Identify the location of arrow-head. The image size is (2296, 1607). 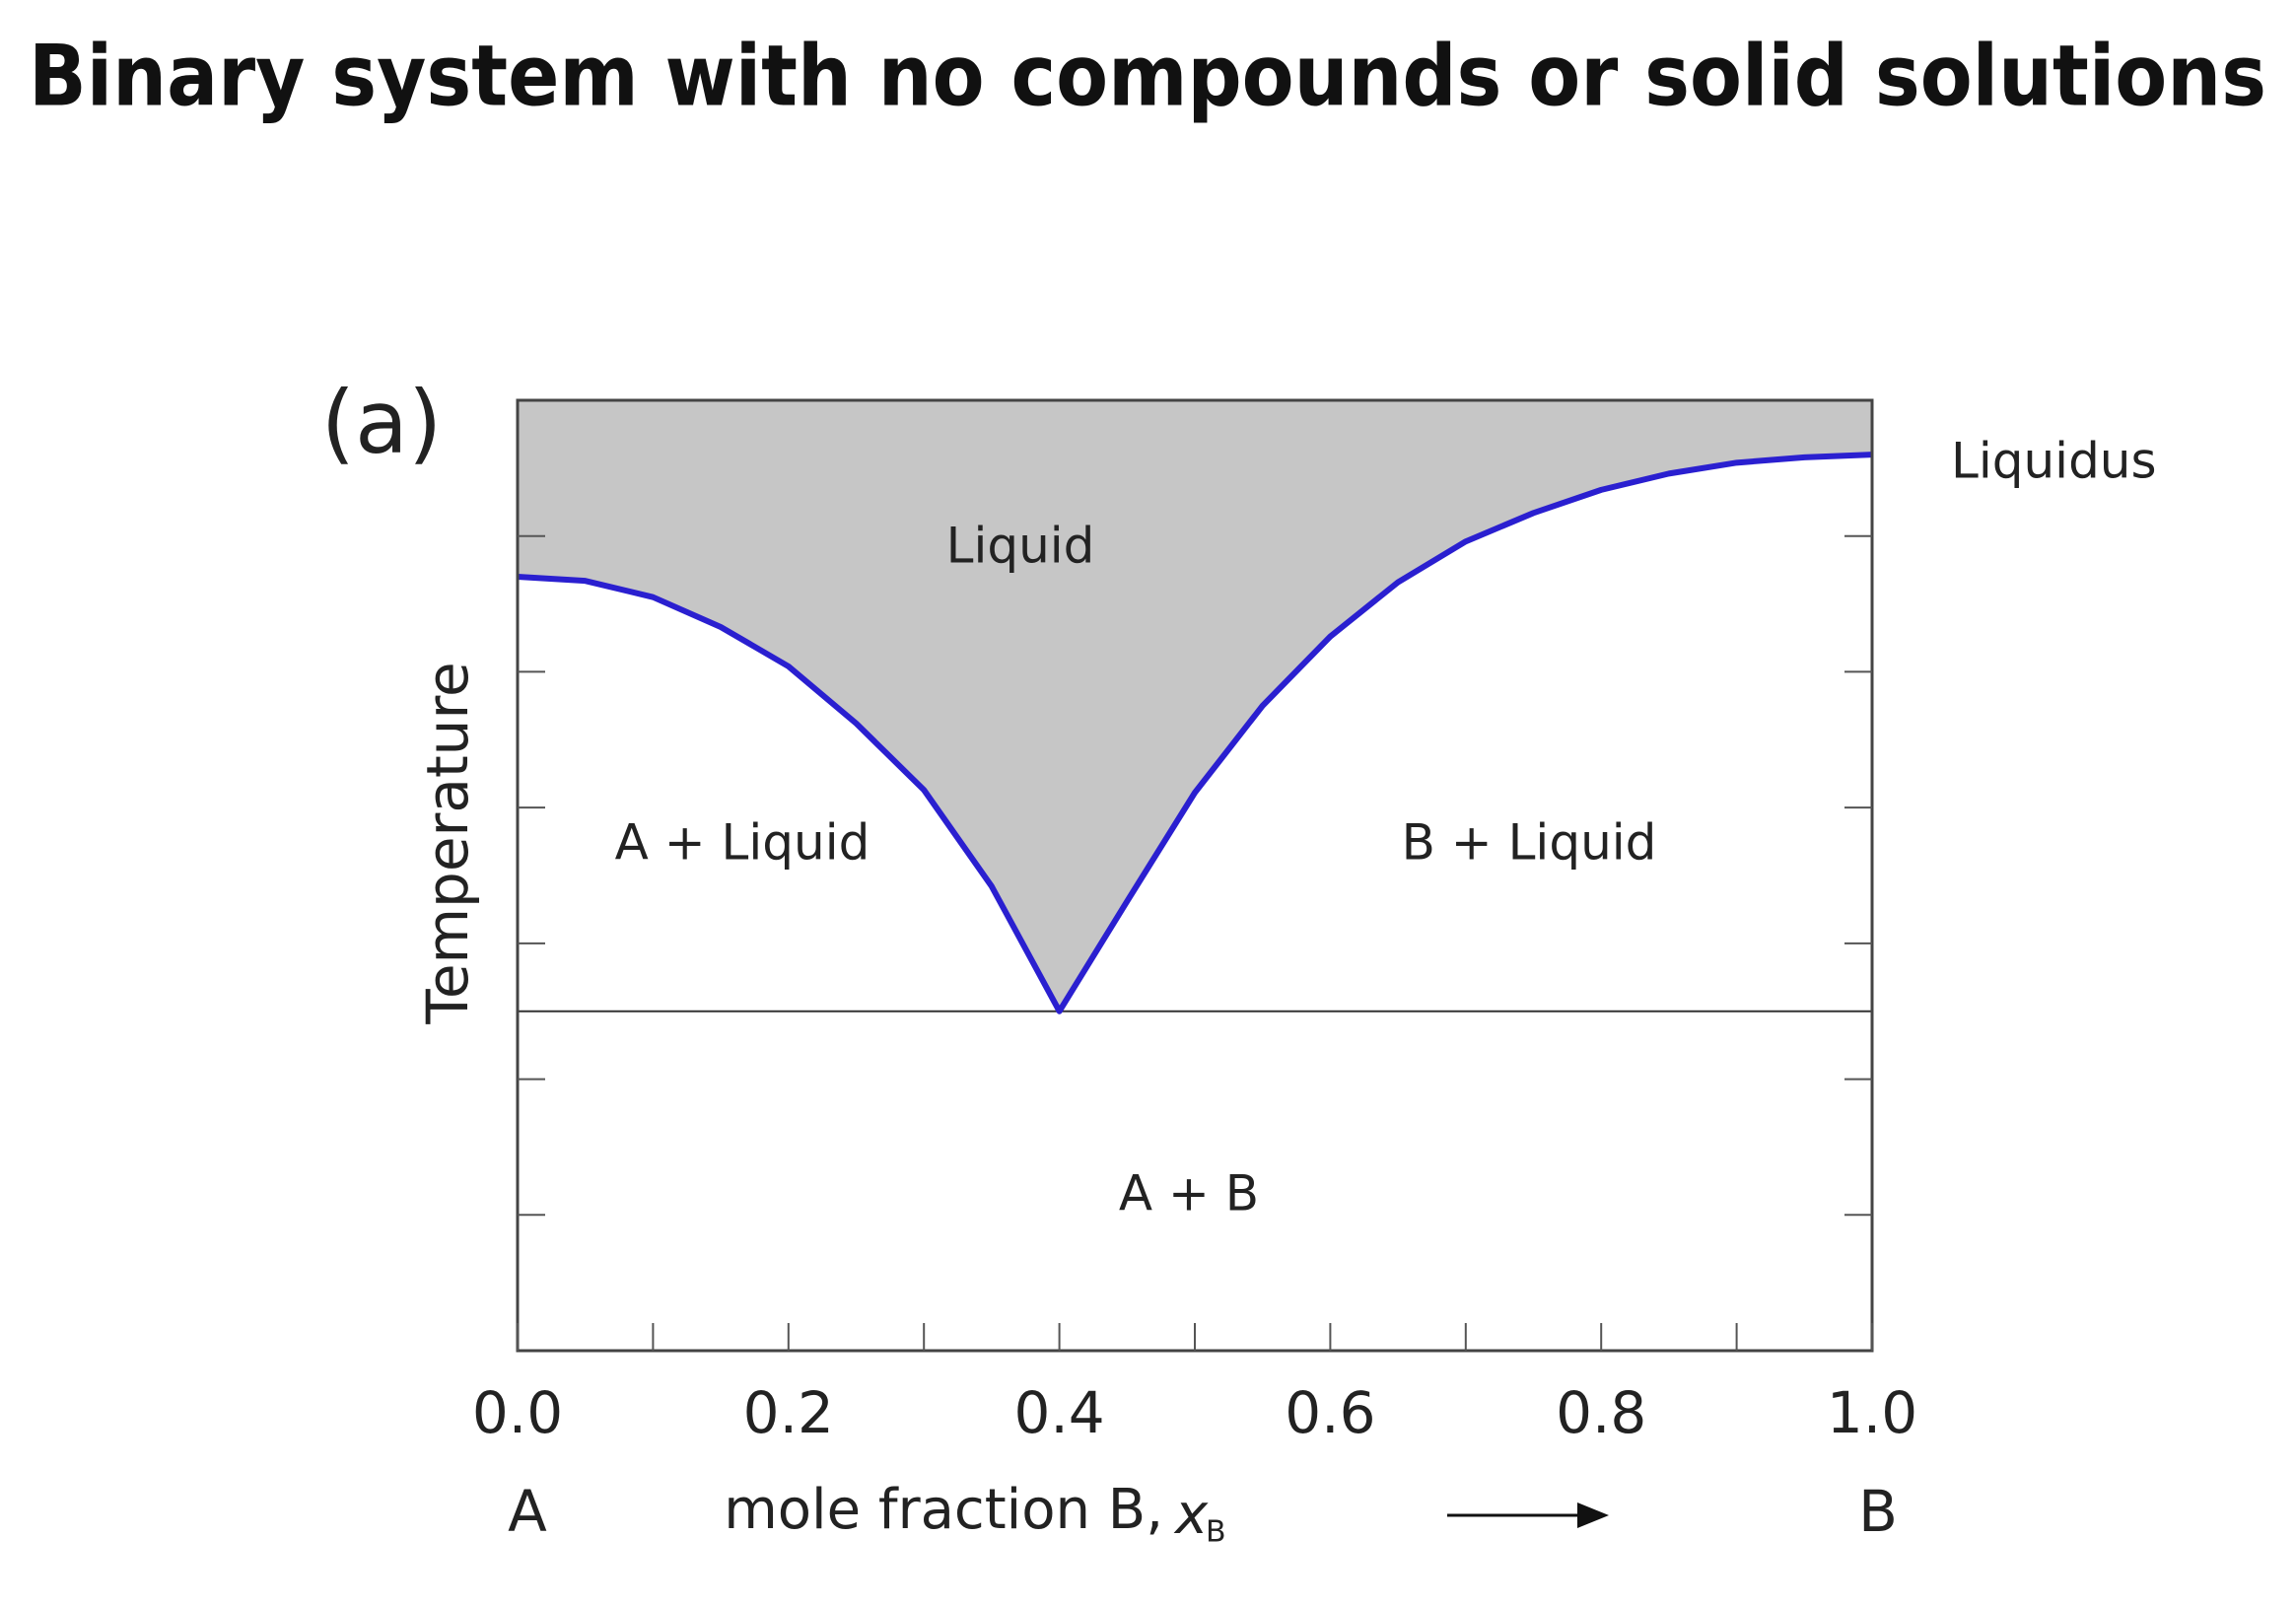
(1593, 1515).